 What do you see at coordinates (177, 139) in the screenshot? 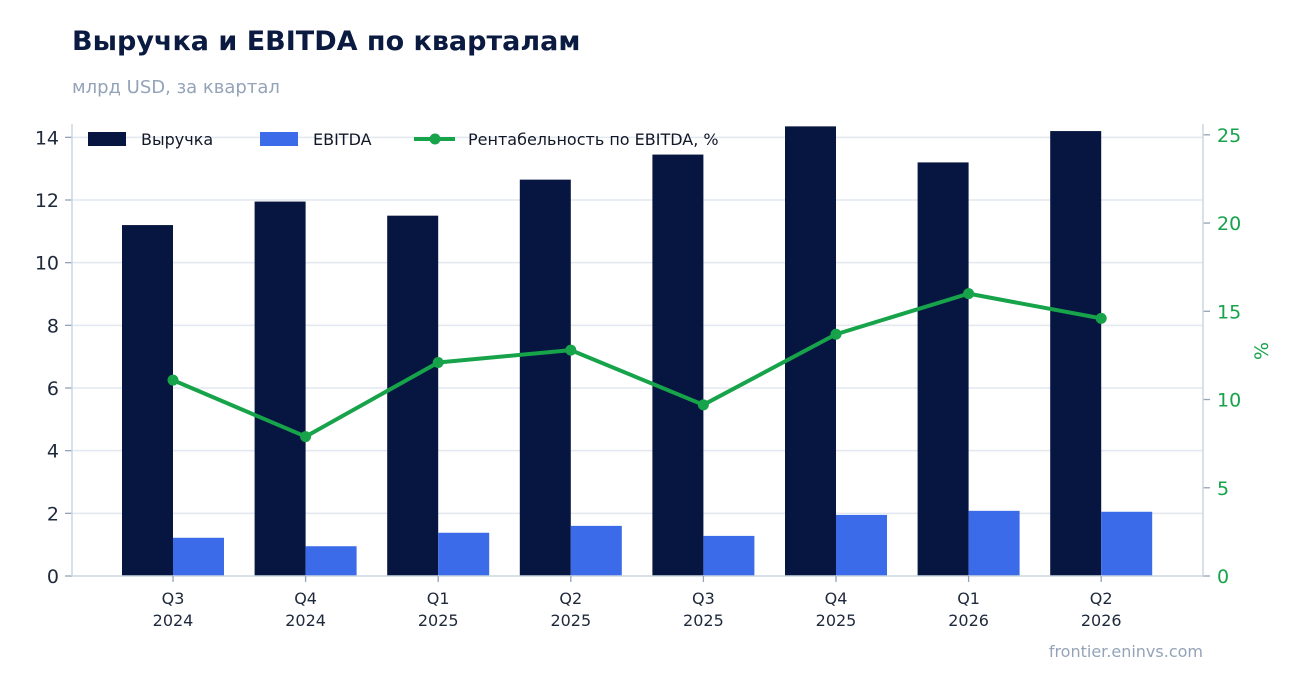
I see `legend-label-revenue: Выручка` at bounding box center [177, 139].